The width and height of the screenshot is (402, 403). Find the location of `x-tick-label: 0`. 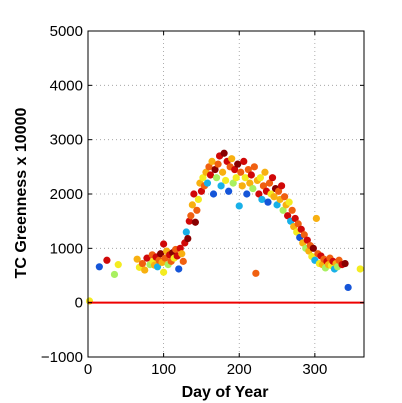

x-tick-label: 0 is located at coordinates (88, 369).